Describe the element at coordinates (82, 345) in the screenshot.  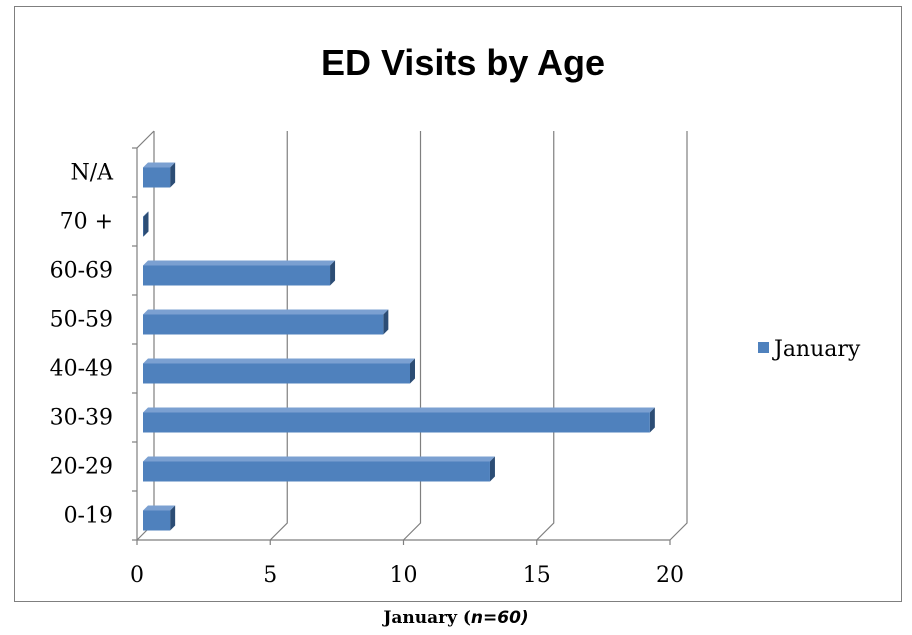
I see `y-tick-labels: 0-19 20-29 30-39 40-49 50-59 60-69 70 + N/A` at that location.